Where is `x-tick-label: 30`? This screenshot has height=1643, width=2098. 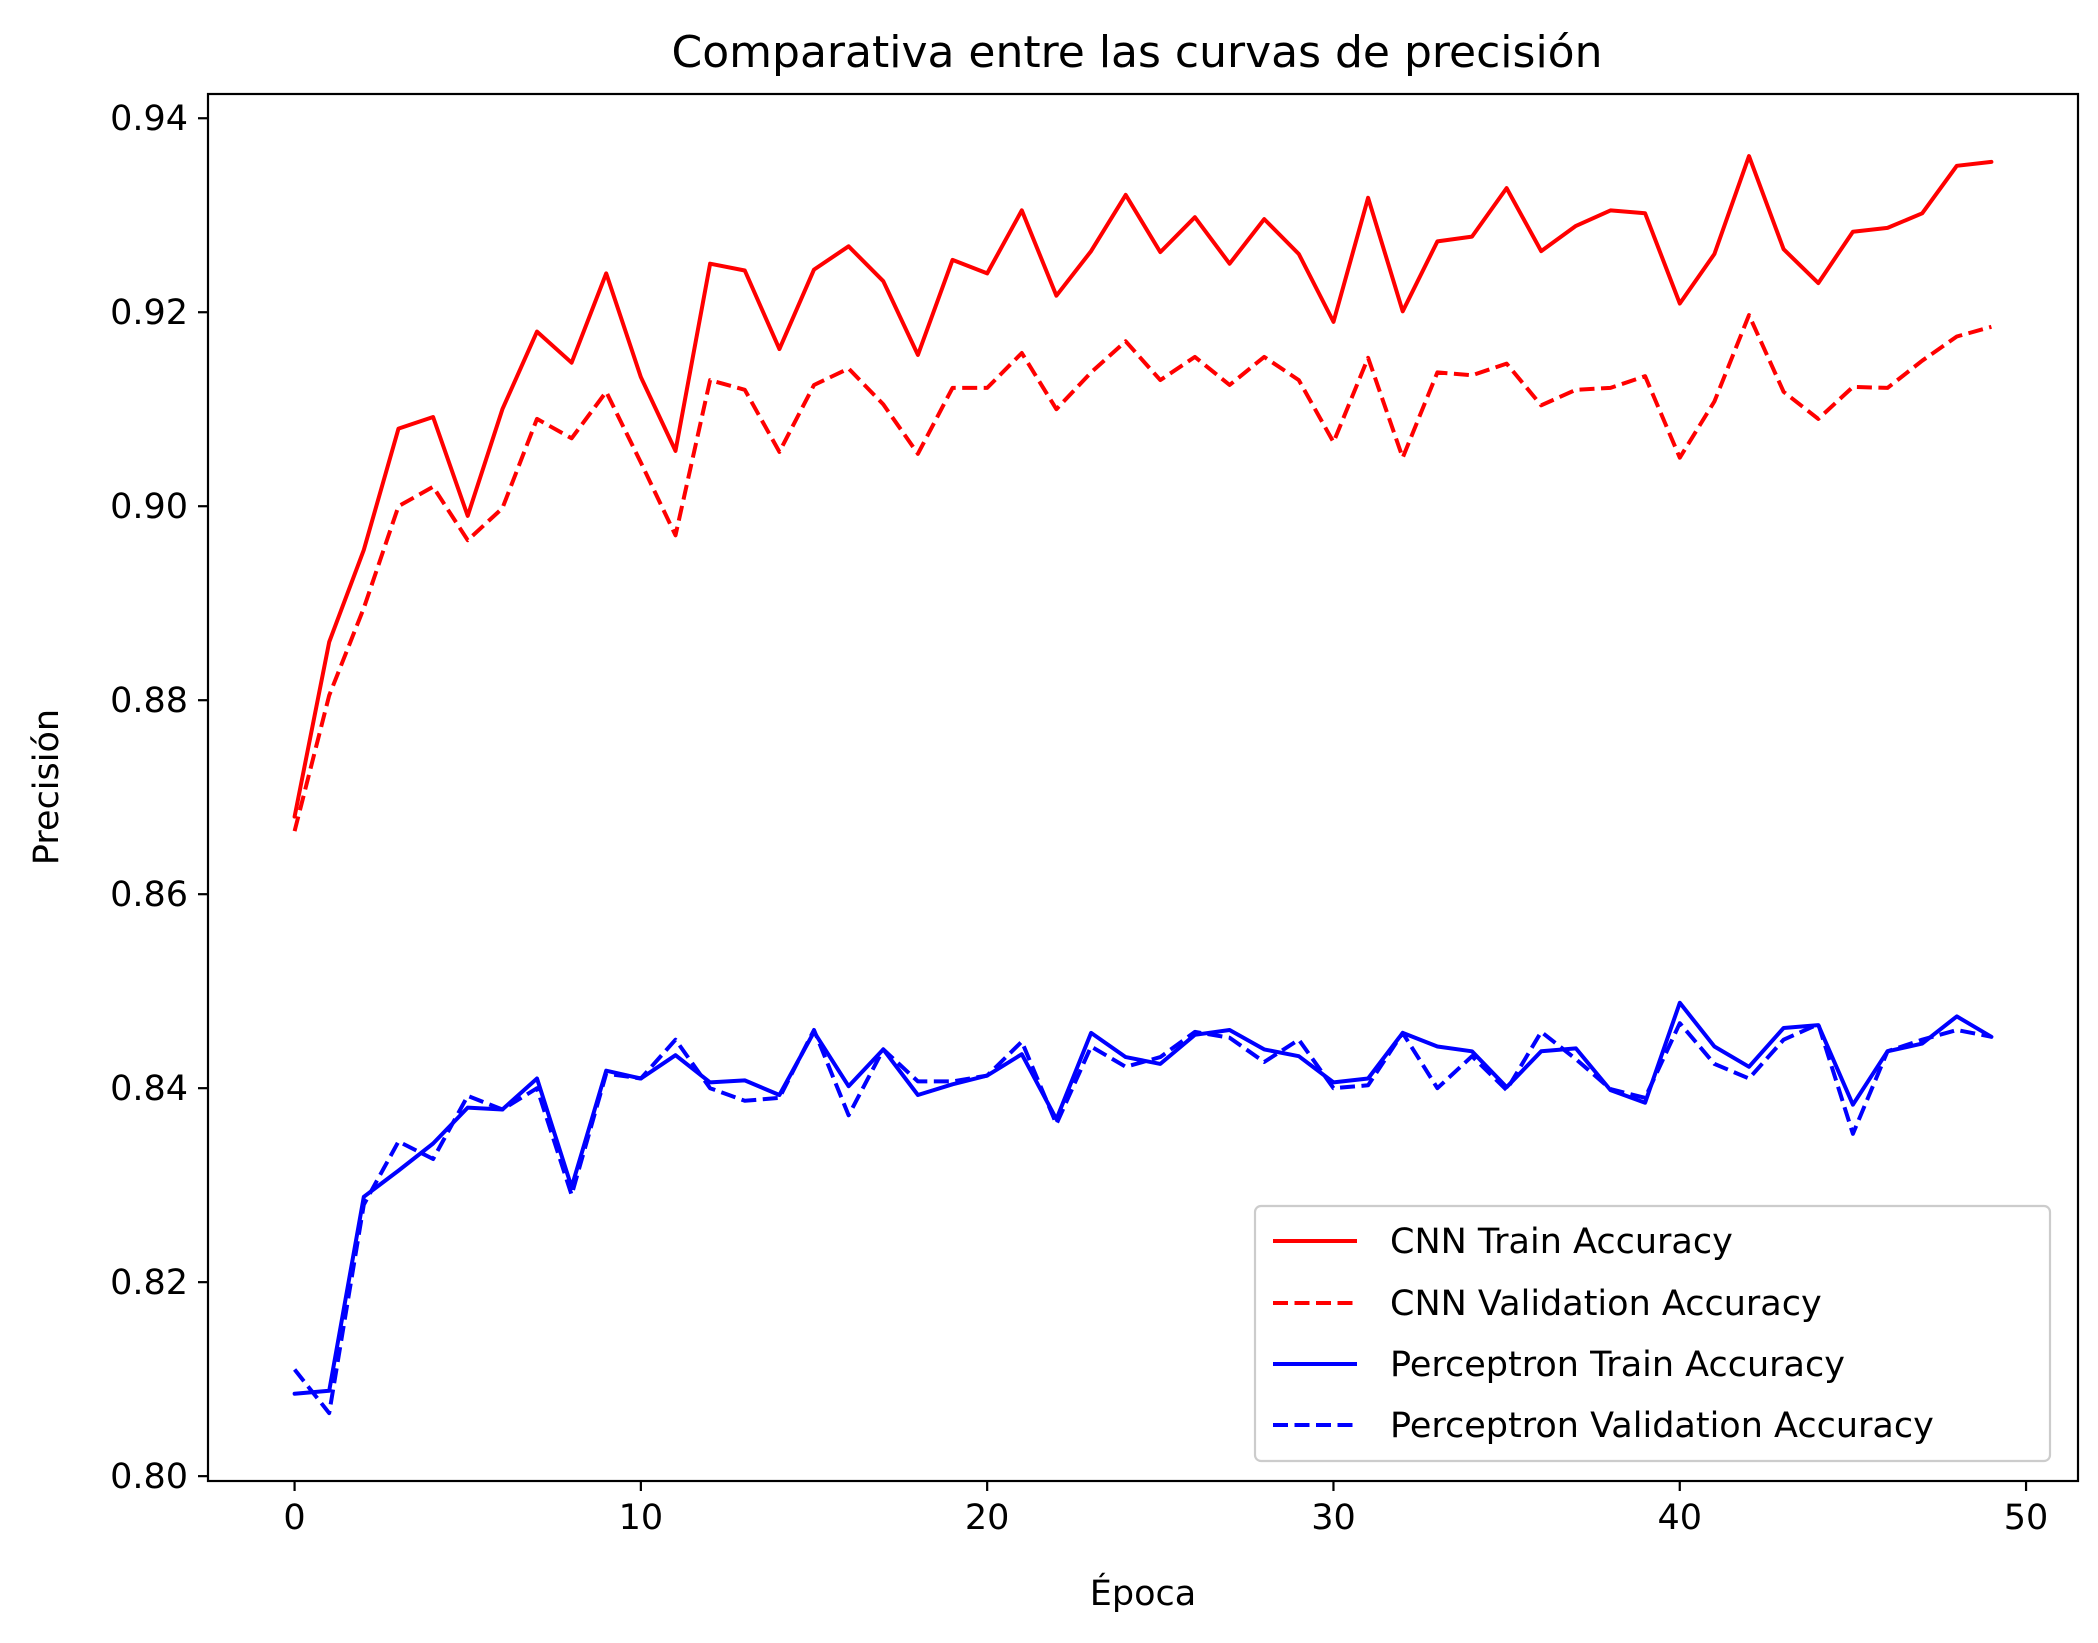
x-tick-label: 30 is located at coordinates (1333, 1518).